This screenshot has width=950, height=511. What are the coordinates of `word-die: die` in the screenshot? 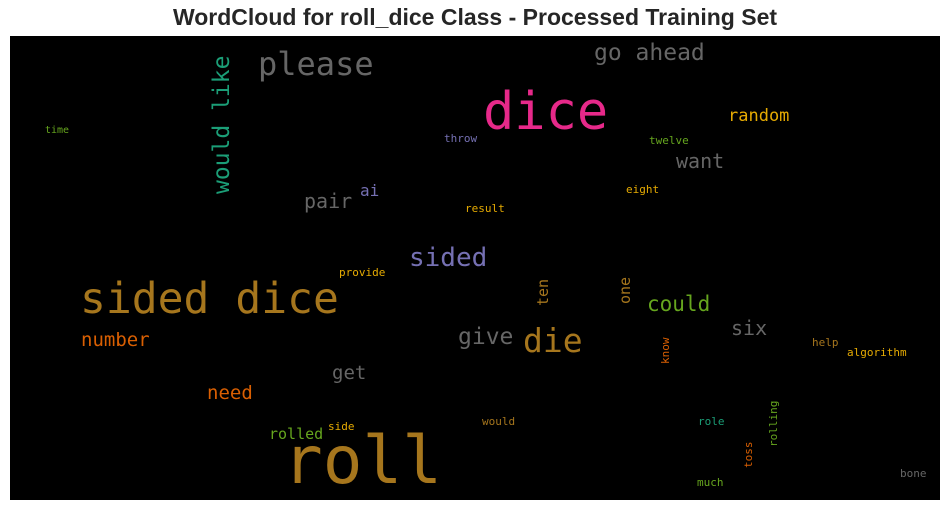 It's located at (553, 340).